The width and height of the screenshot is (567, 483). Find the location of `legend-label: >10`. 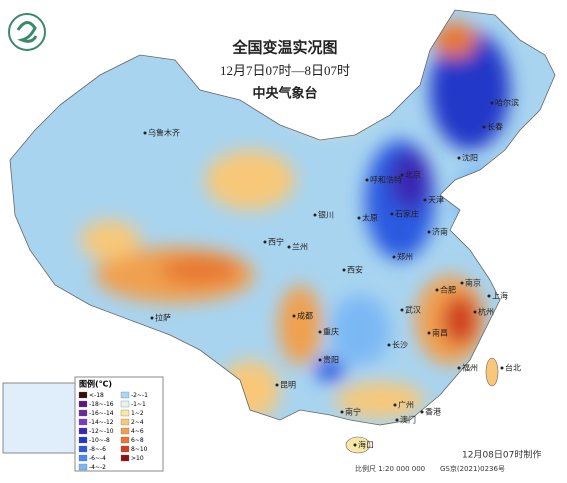

legend-label: >10 is located at coordinates (137, 458).